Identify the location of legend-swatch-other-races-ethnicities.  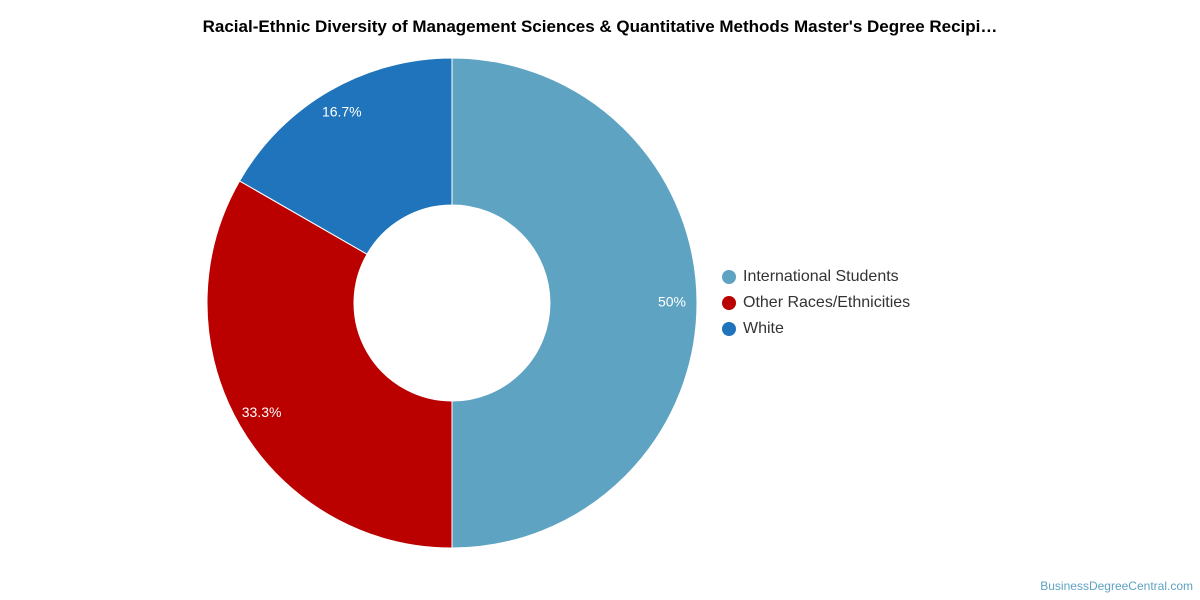
(729, 303).